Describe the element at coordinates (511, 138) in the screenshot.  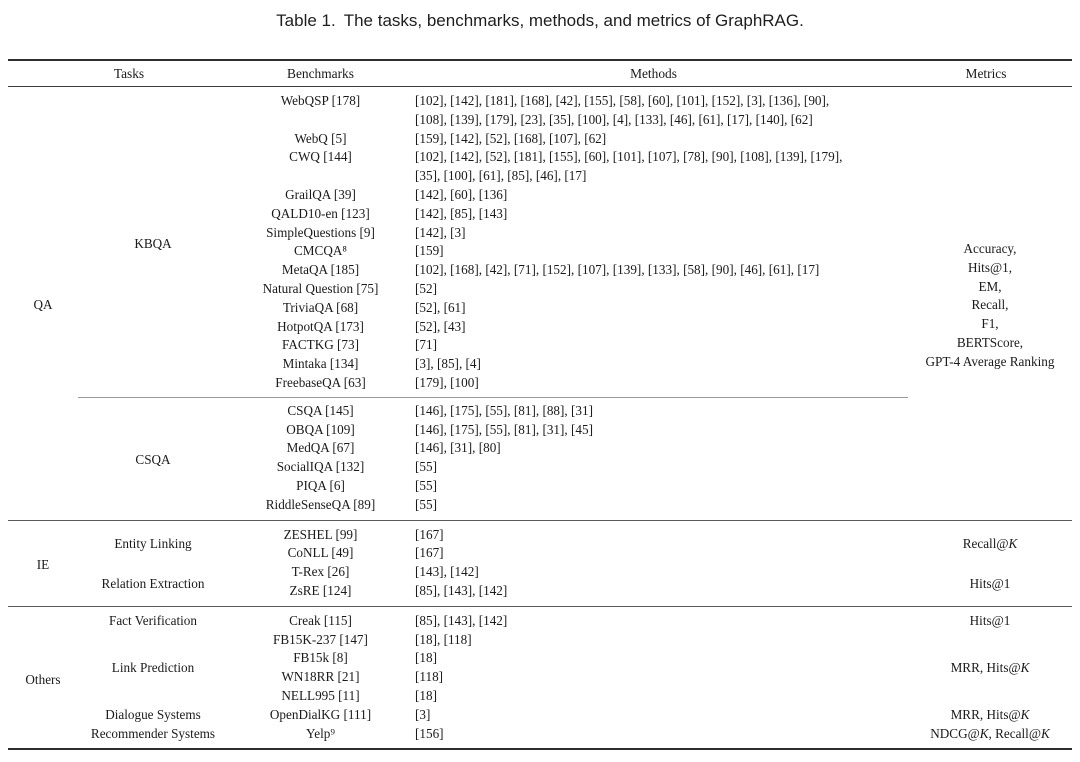
I see `methods-cell: [159], [142], [52], [168], [107], [62]` at that location.